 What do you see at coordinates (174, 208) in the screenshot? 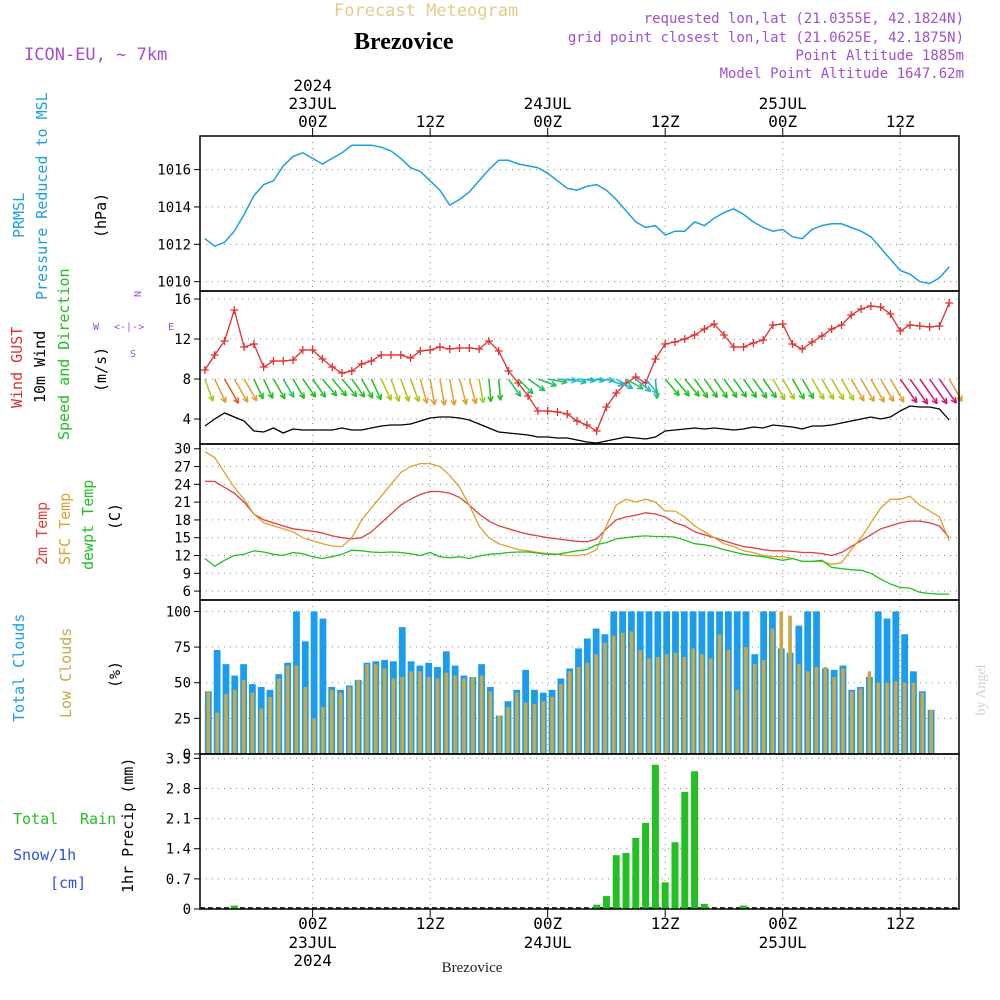
I see `y-tick-label: 1014` at bounding box center [174, 208].